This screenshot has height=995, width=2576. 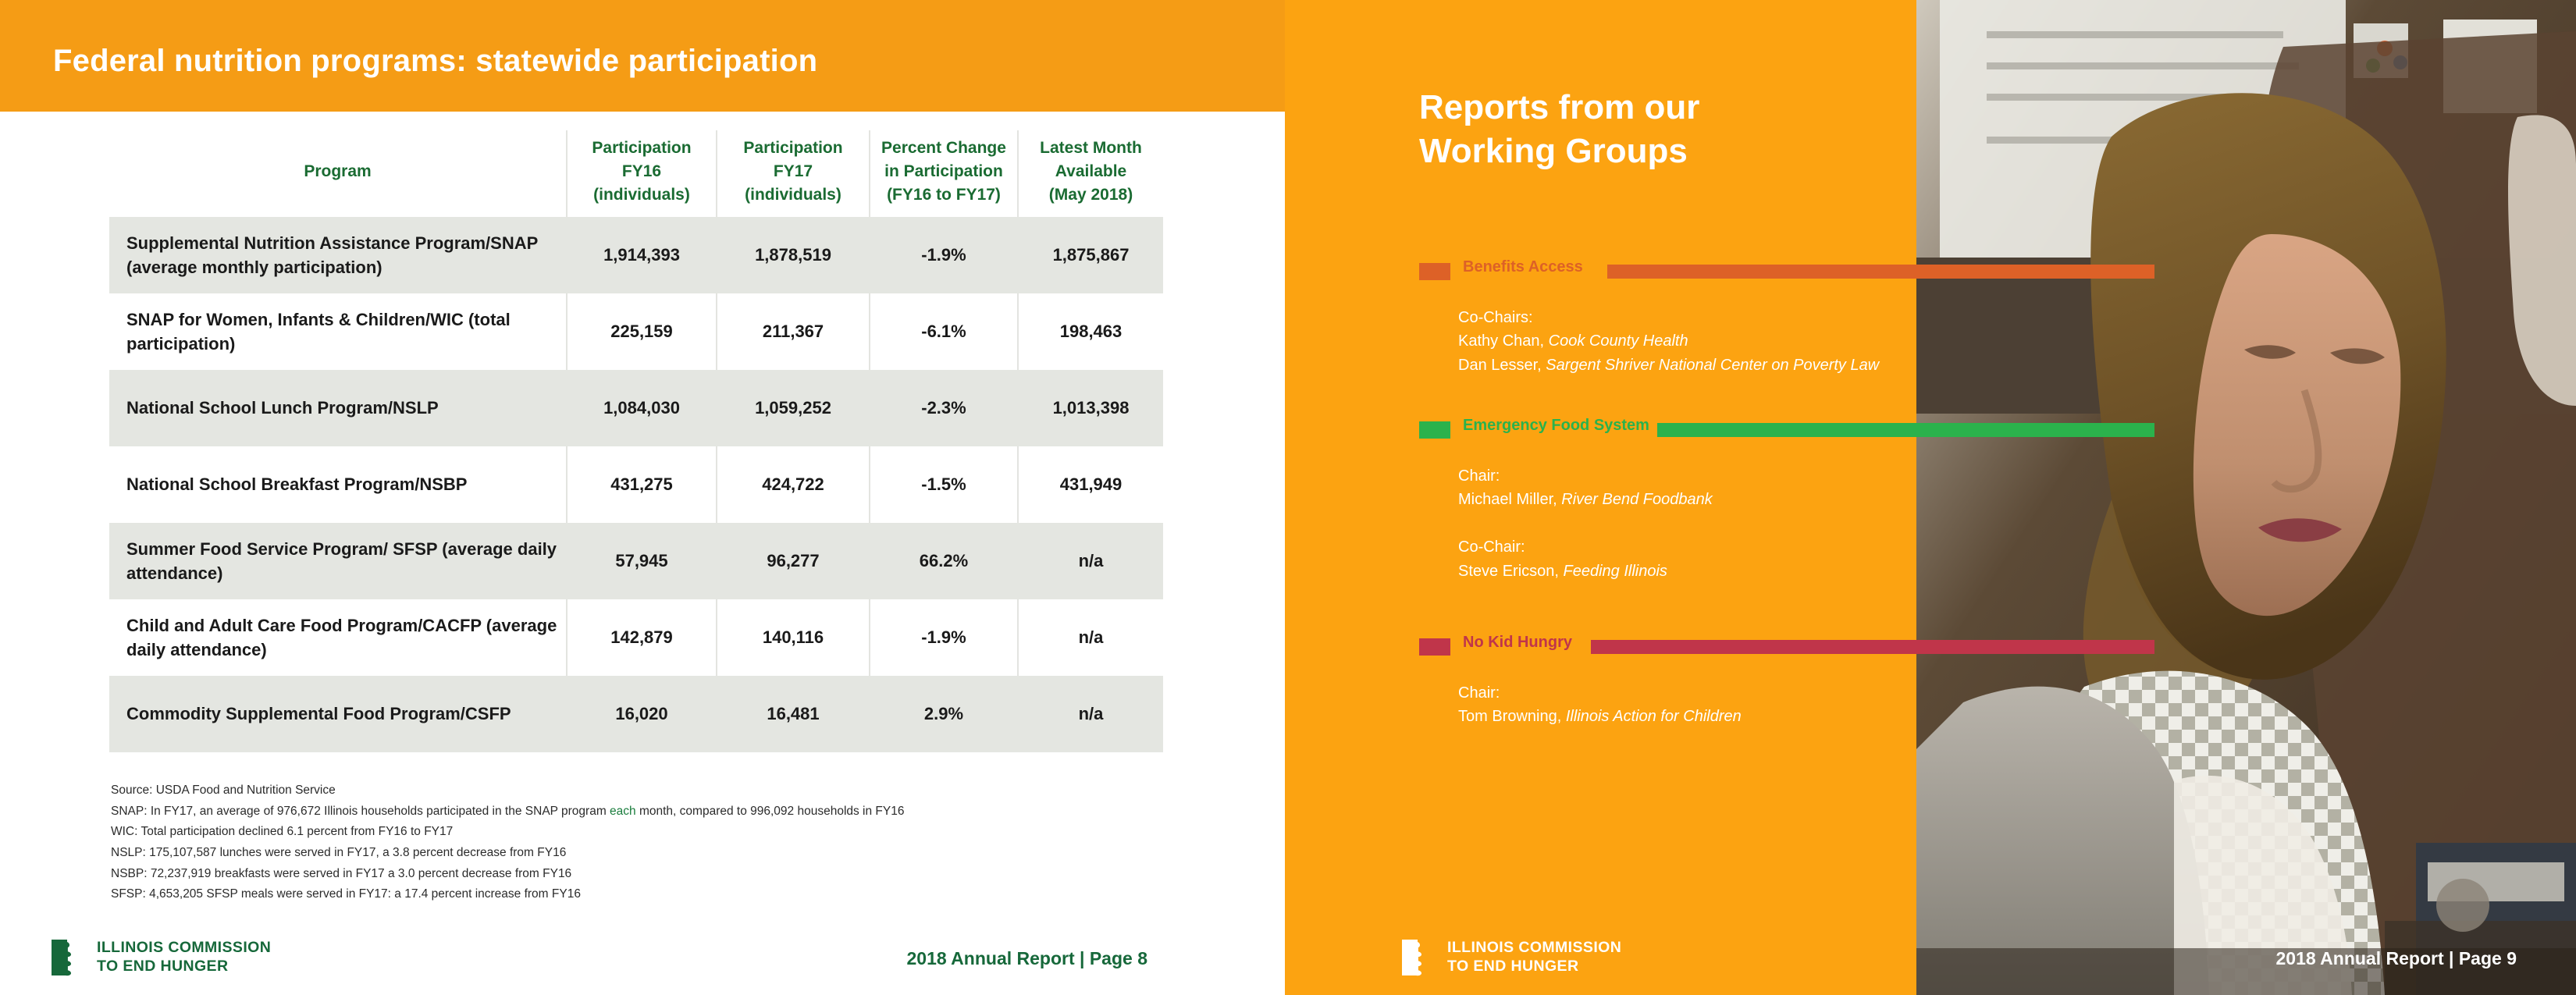 I want to click on chair-member-org: River Bend Foodbank, so click(x=1637, y=500).